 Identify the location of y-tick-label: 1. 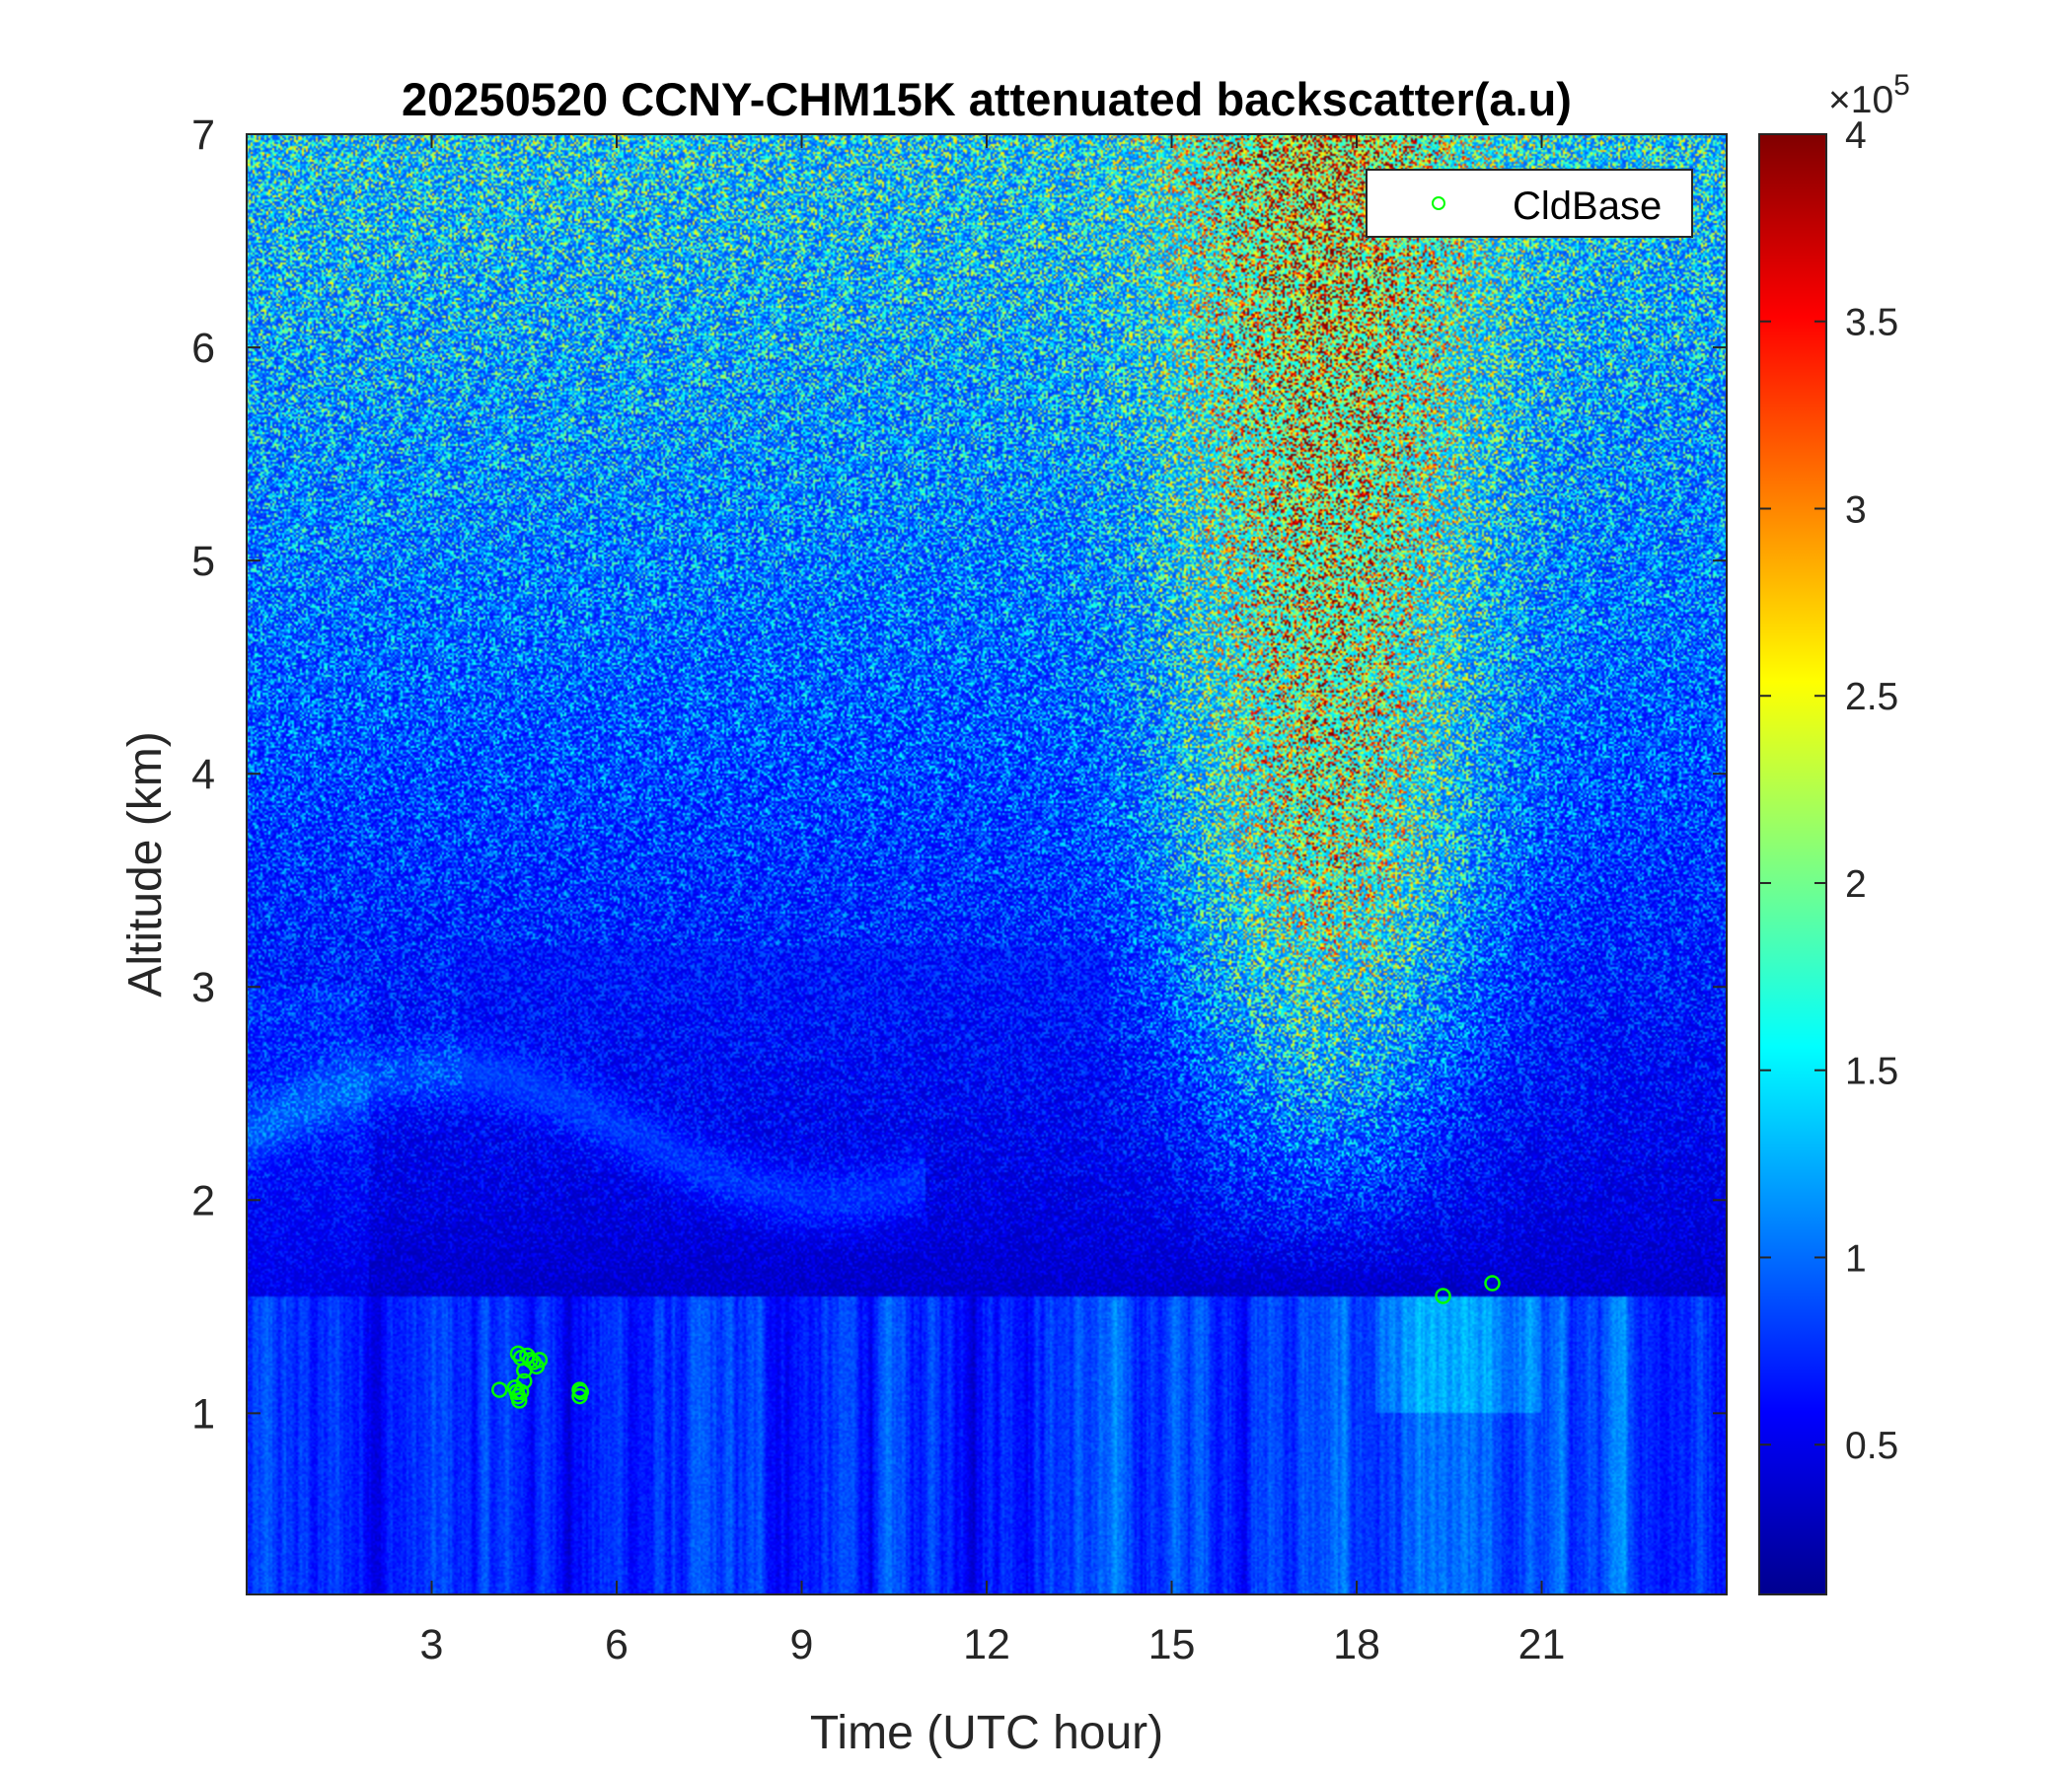
(203, 1414).